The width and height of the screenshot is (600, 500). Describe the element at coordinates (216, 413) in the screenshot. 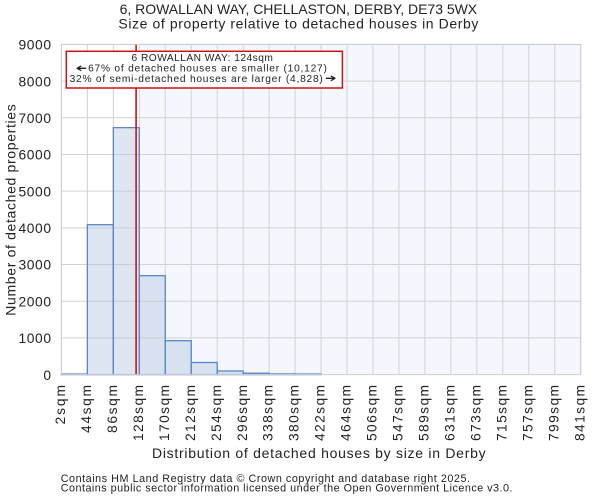

I see `svg-text: 254sqm` at that location.